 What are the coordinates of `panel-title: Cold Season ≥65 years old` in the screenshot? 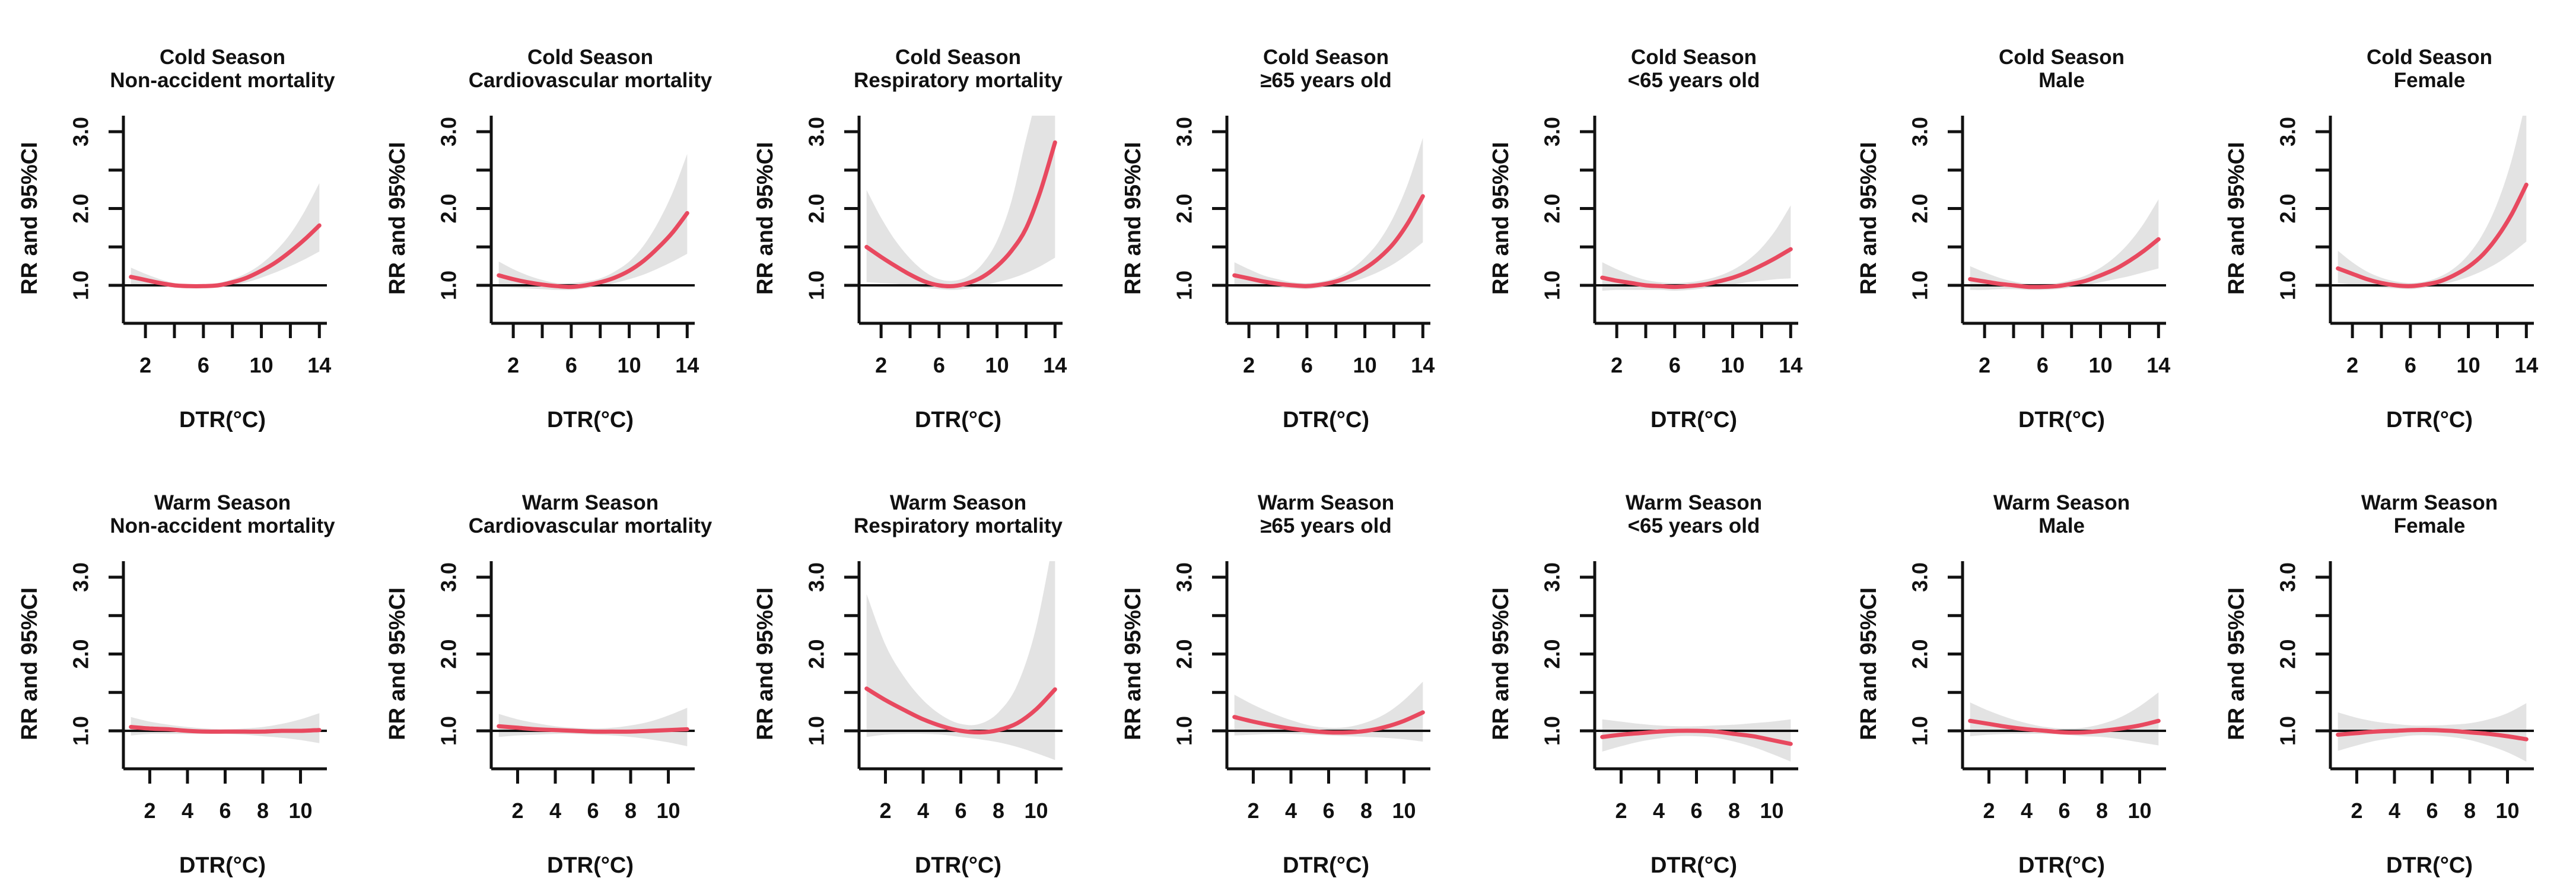 It's located at (1326, 69).